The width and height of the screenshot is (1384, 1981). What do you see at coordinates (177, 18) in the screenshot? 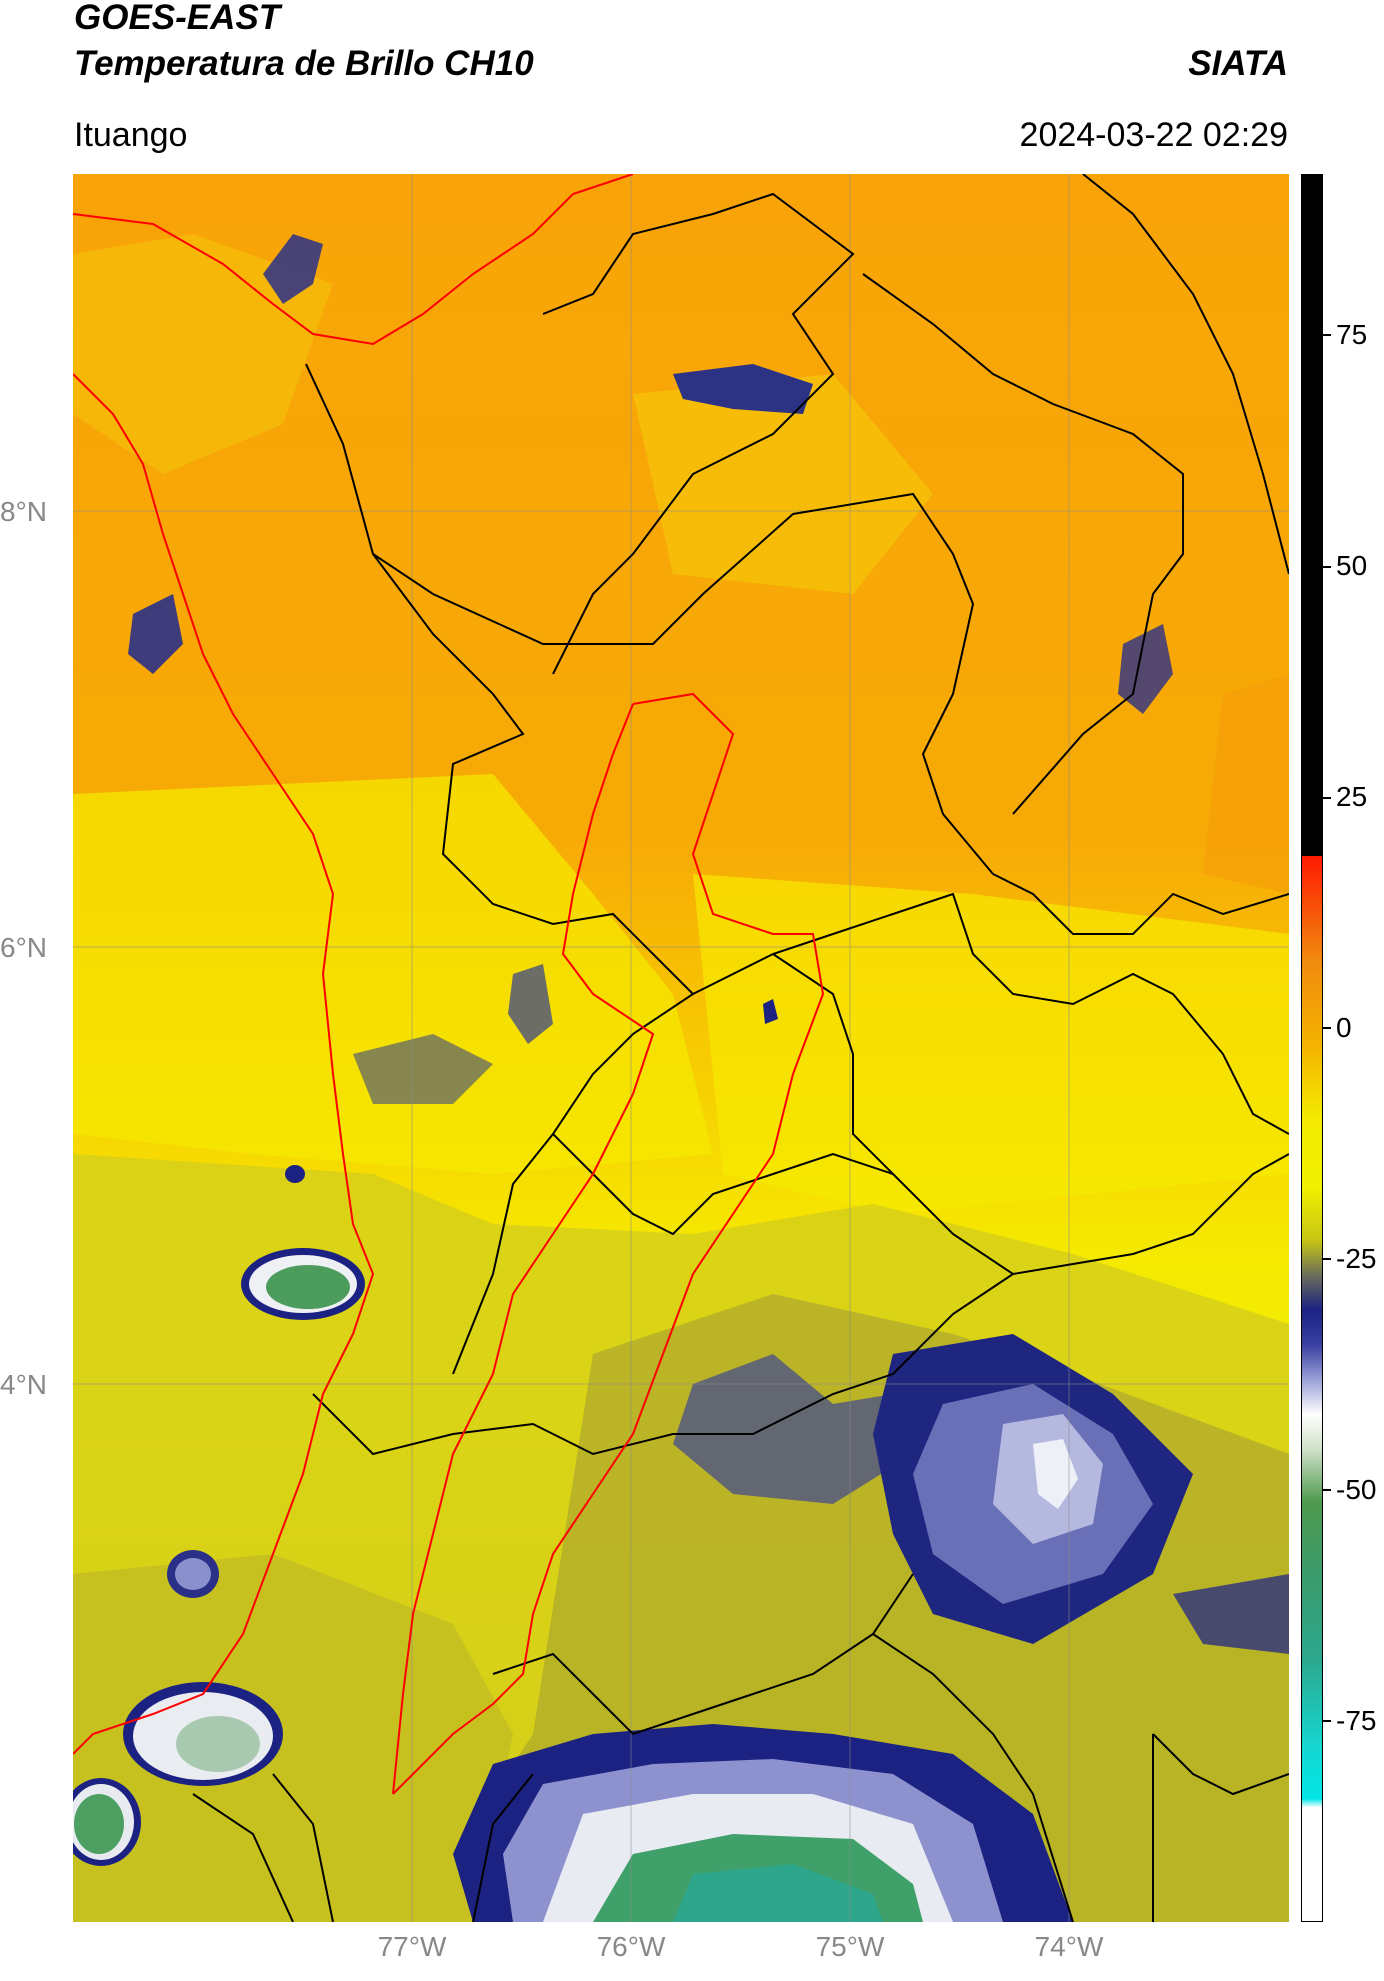
I see `title: GOES-EAST` at bounding box center [177, 18].